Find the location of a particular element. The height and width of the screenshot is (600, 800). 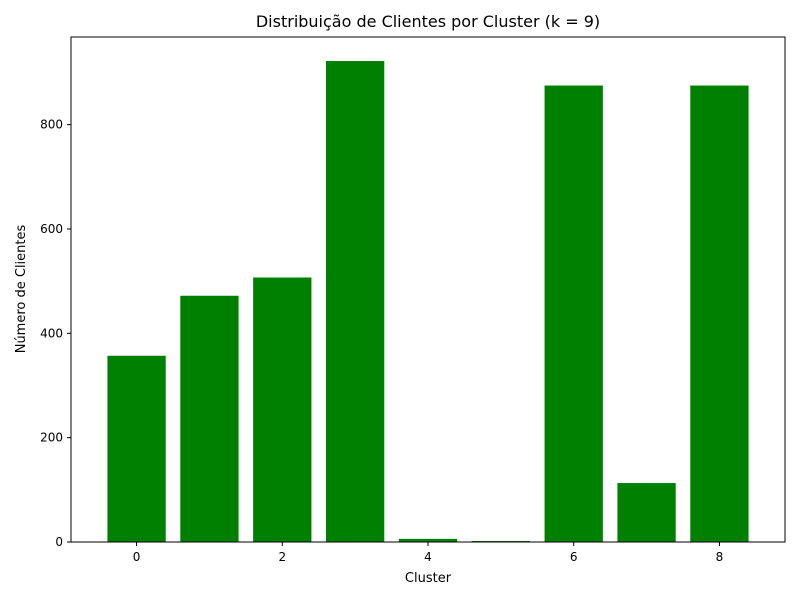

y-tick-label: 800 is located at coordinates (51, 125).